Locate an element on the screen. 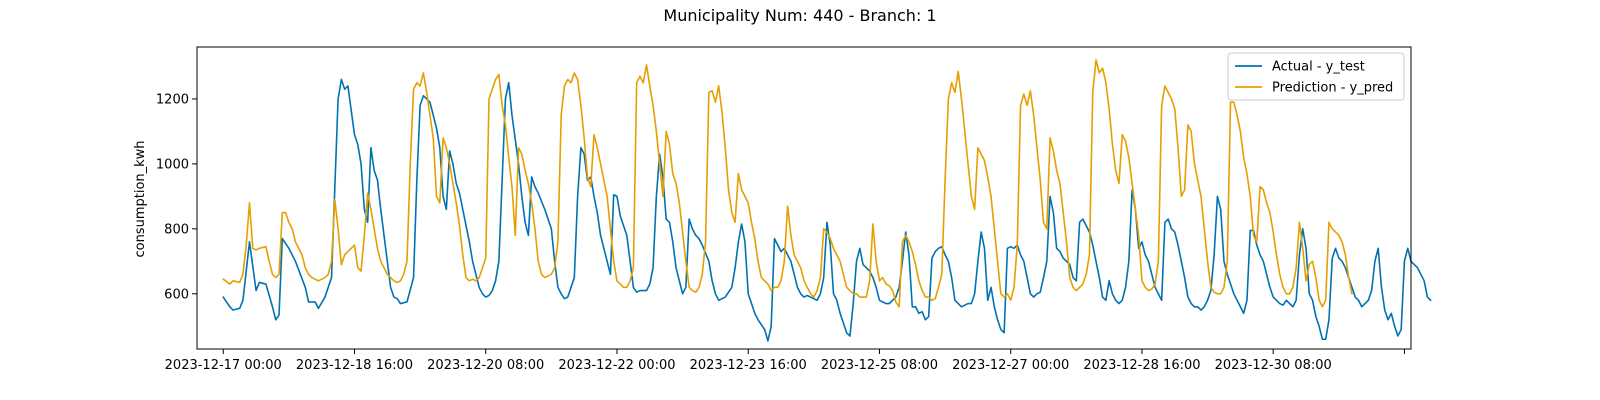 The width and height of the screenshot is (1600, 400). legend-label: Actual - y_test is located at coordinates (1318, 67).